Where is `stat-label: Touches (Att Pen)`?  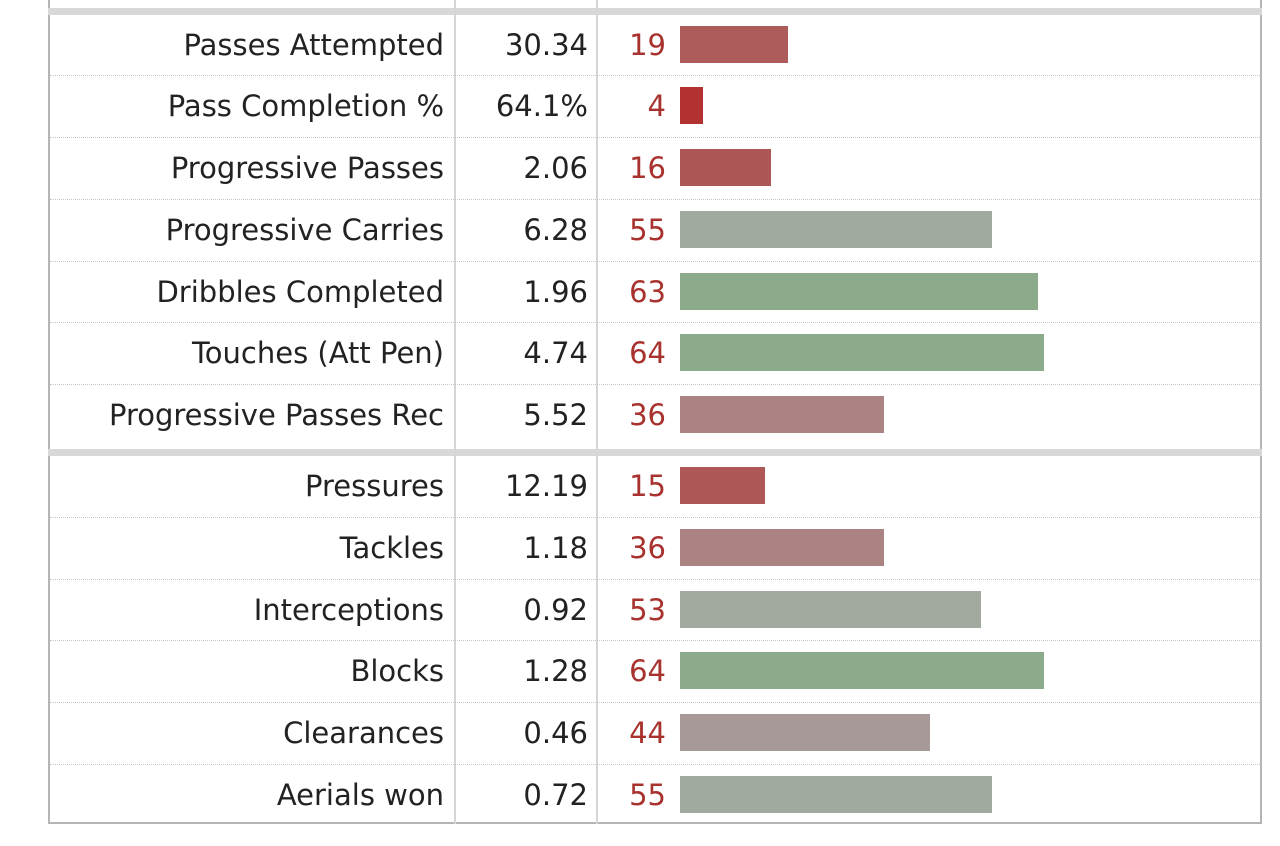 stat-label: Touches (Att Pen) is located at coordinates (318, 353).